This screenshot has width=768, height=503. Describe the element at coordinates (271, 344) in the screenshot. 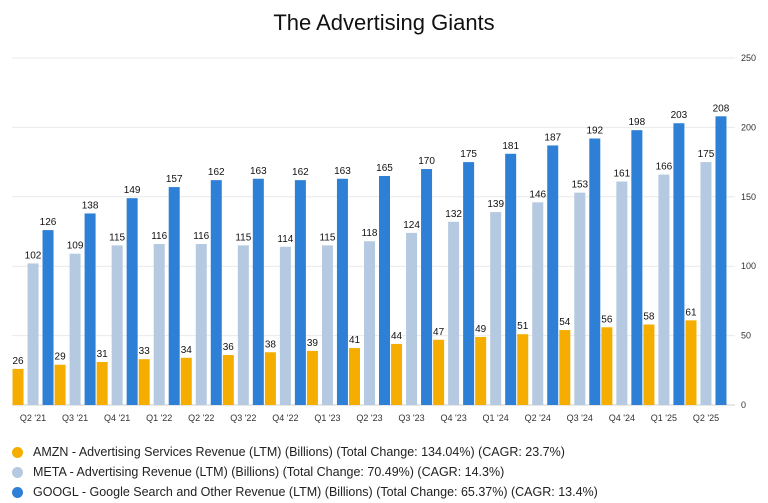

I see `data-label: 38` at that location.